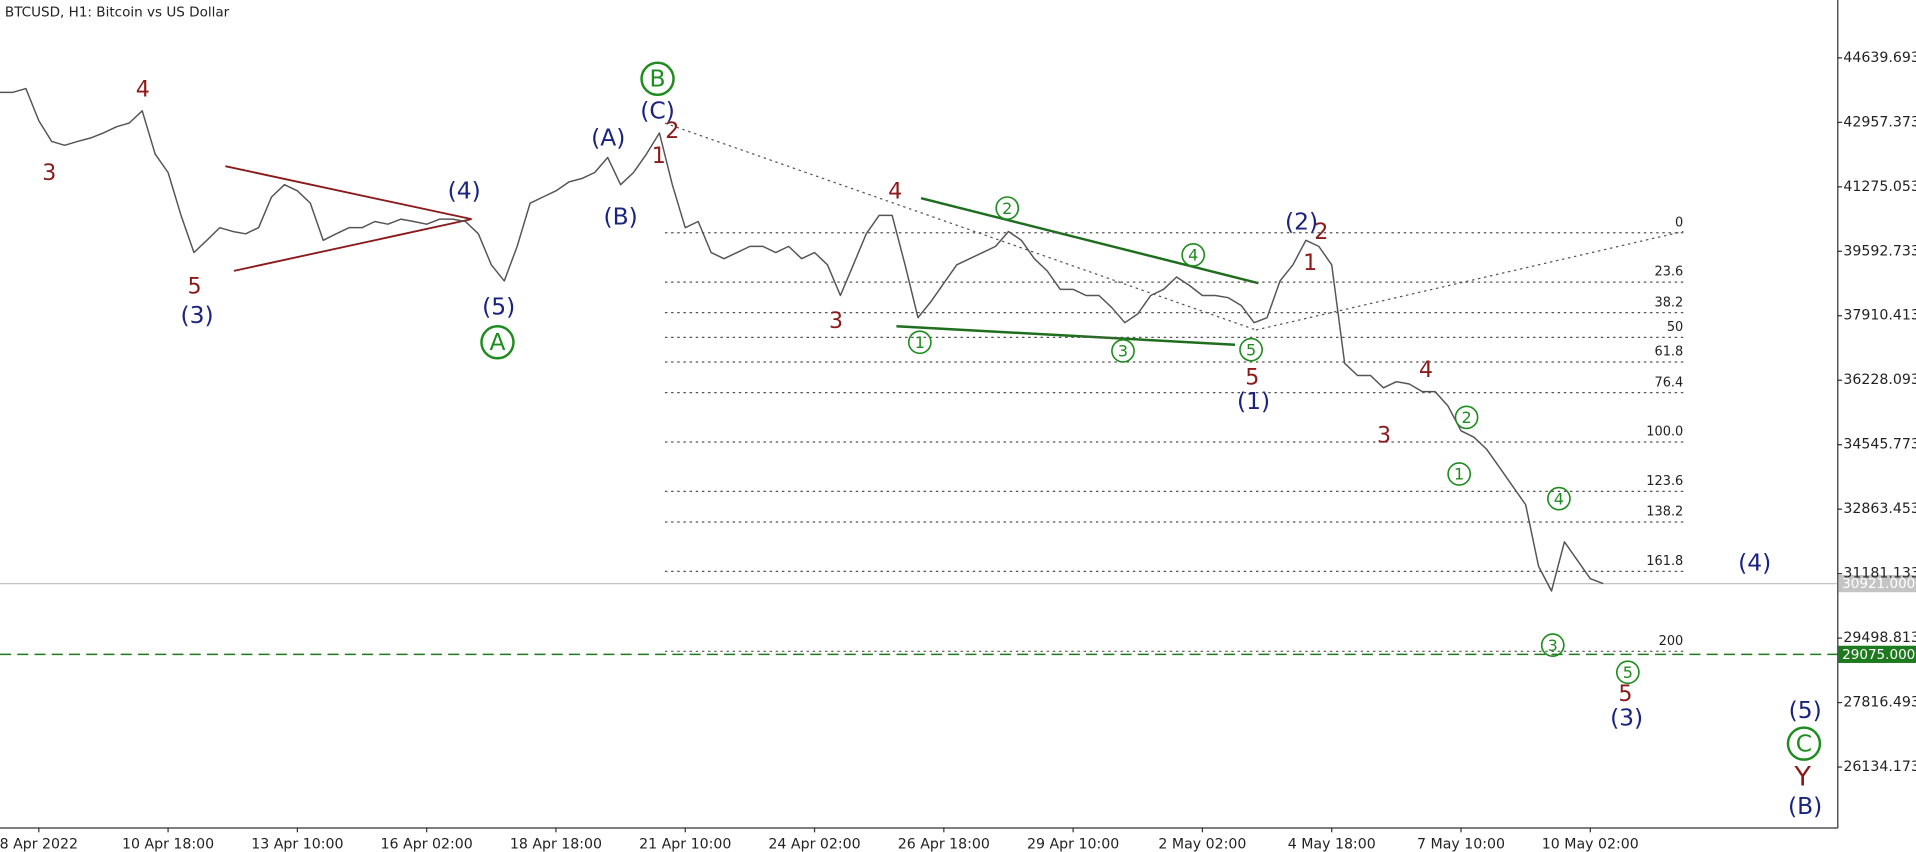 This screenshot has width=1916, height=852. I want to click on triangle-upper, so click(348, 193).